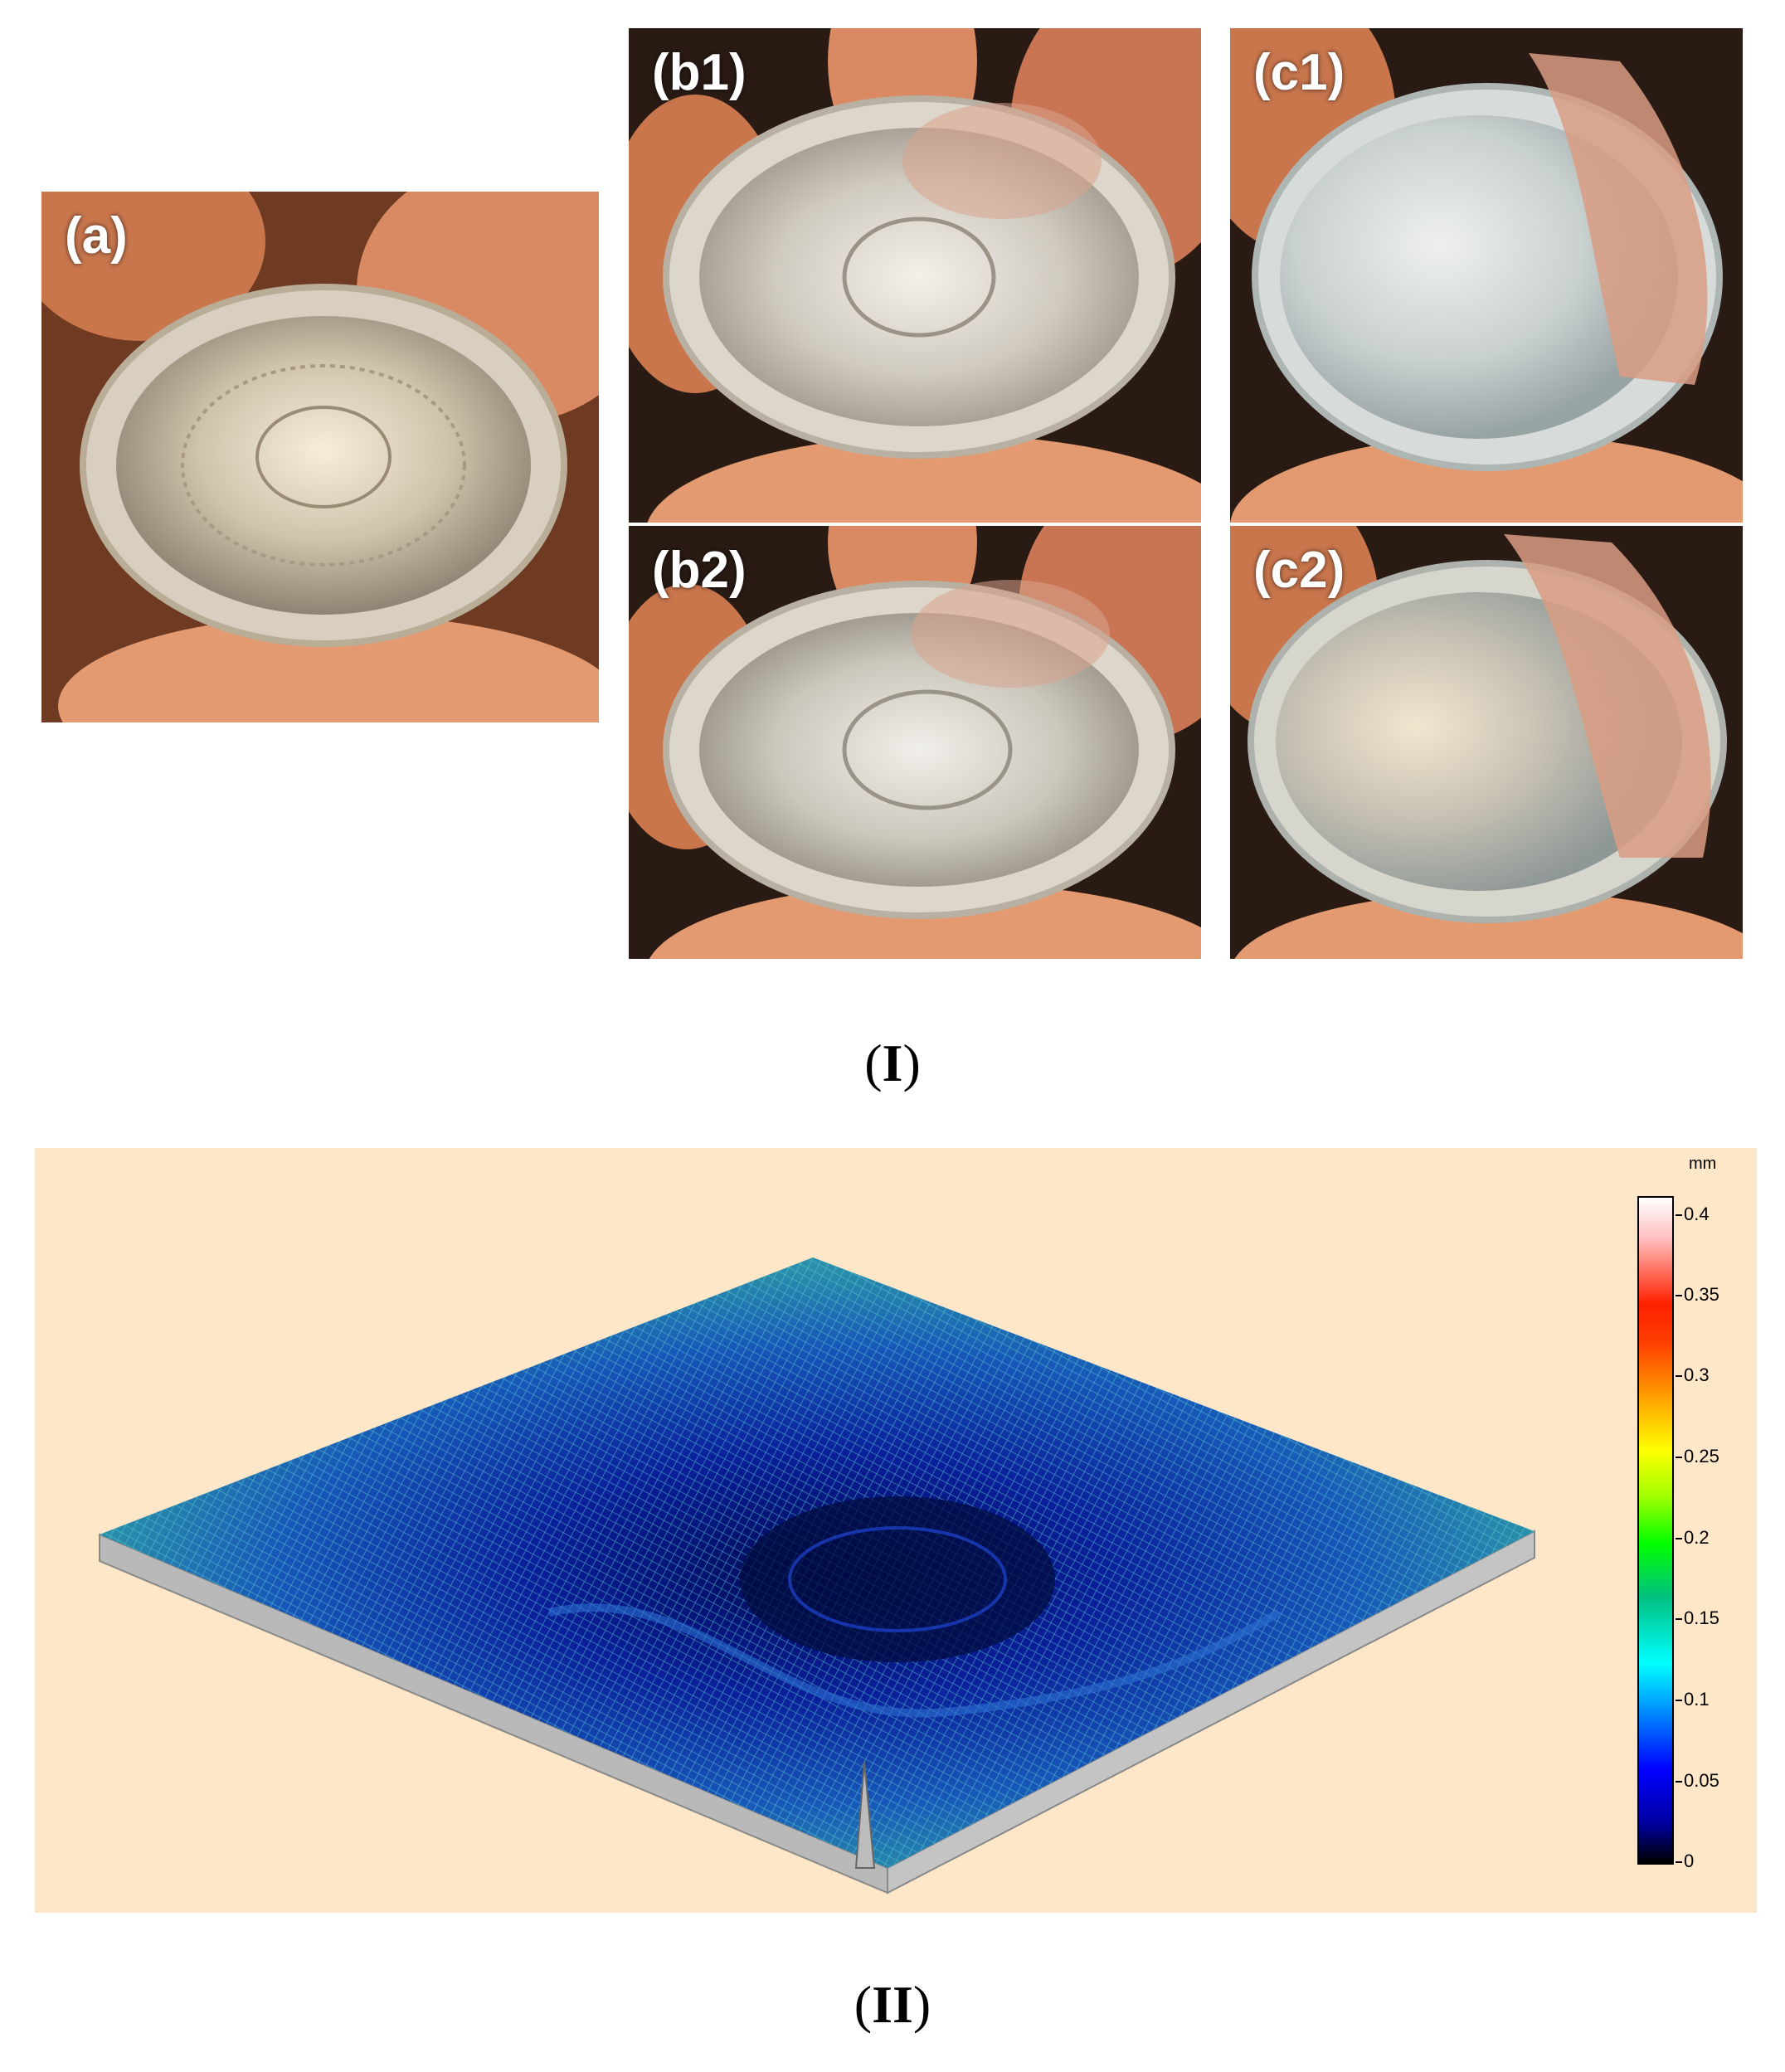  I want to click on colorbar, so click(1655, 1530).